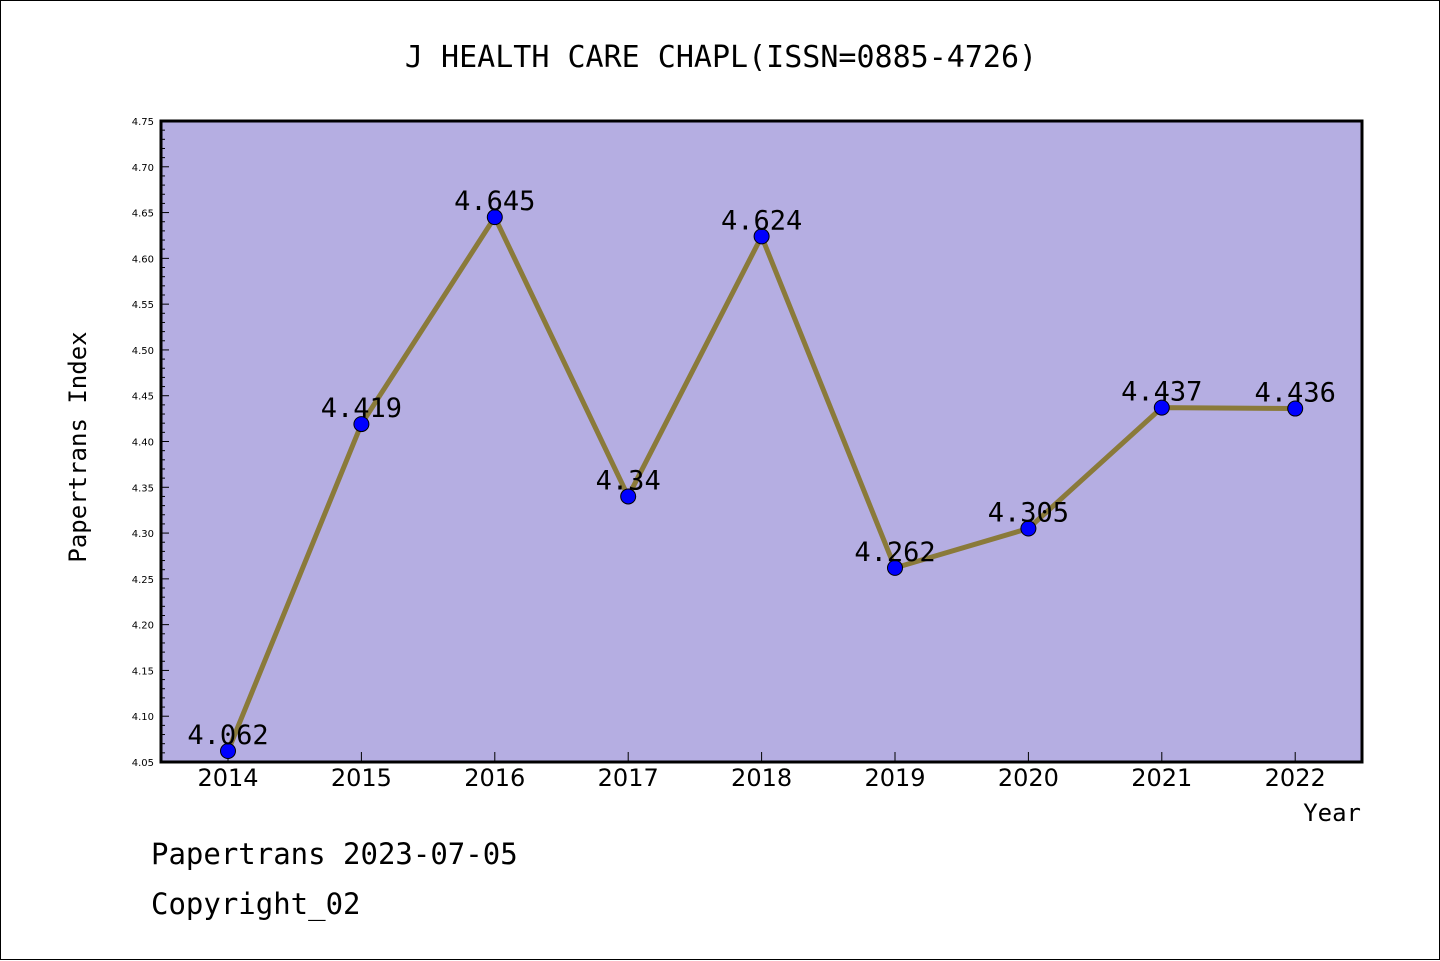 Image resolution: width=1440 pixels, height=961 pixels. I want to click on y-tick-label: 4.75, so click(143, 122).